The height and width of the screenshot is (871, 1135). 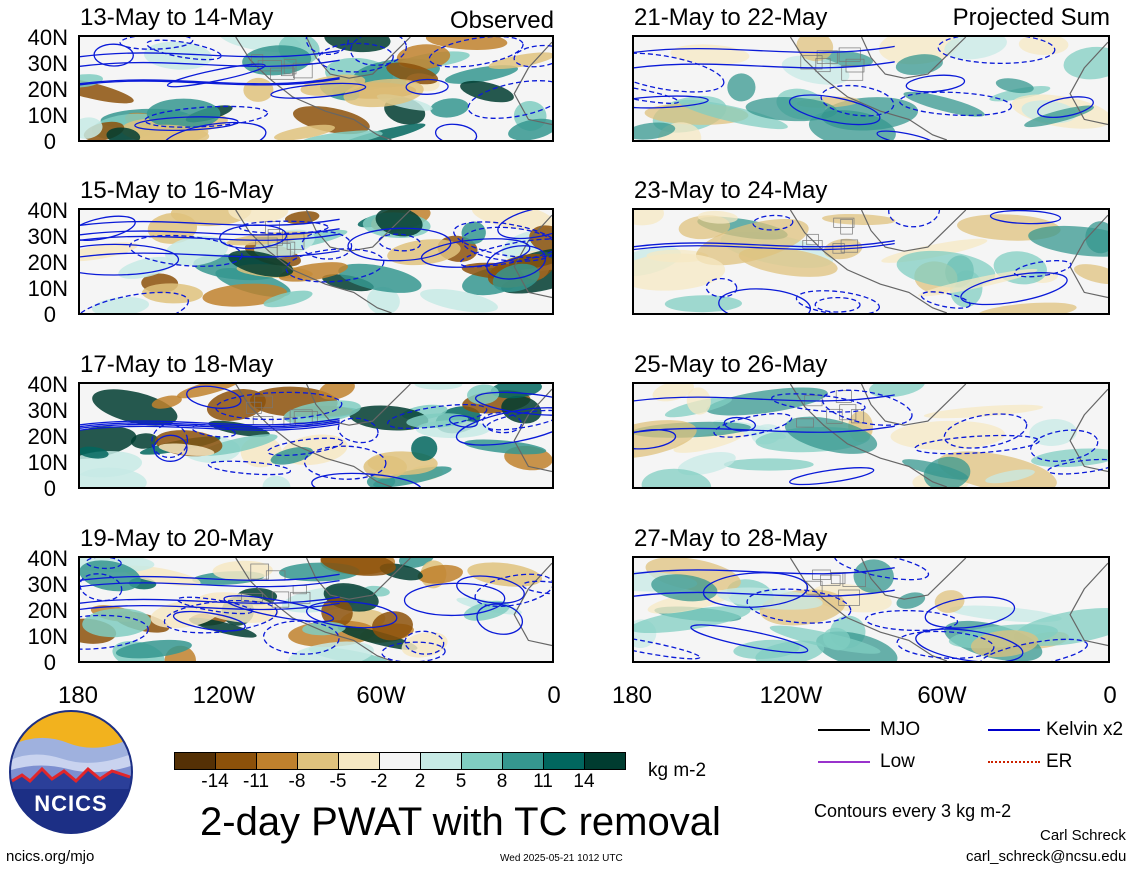 I want to click on colorbar, so click(x=400, y=761).